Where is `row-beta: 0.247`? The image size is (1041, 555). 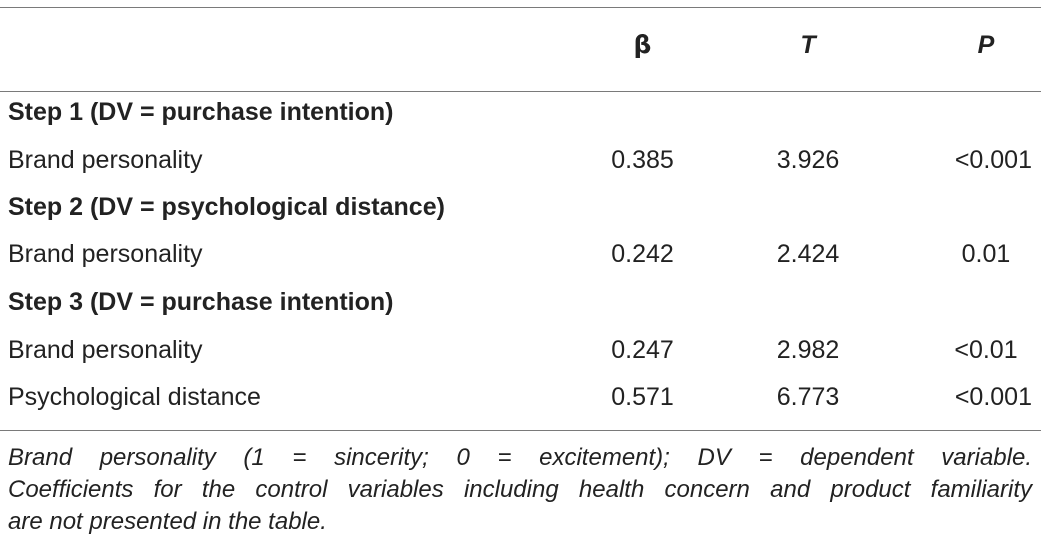 row-beta: 0.247 is located at coordinates (642, 350).